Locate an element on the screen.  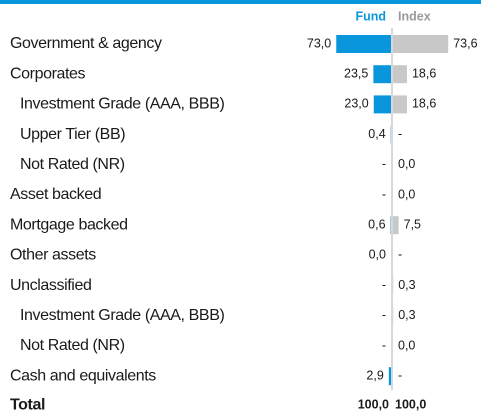
value-label: 23,0 is located at coordinates (356, 104).